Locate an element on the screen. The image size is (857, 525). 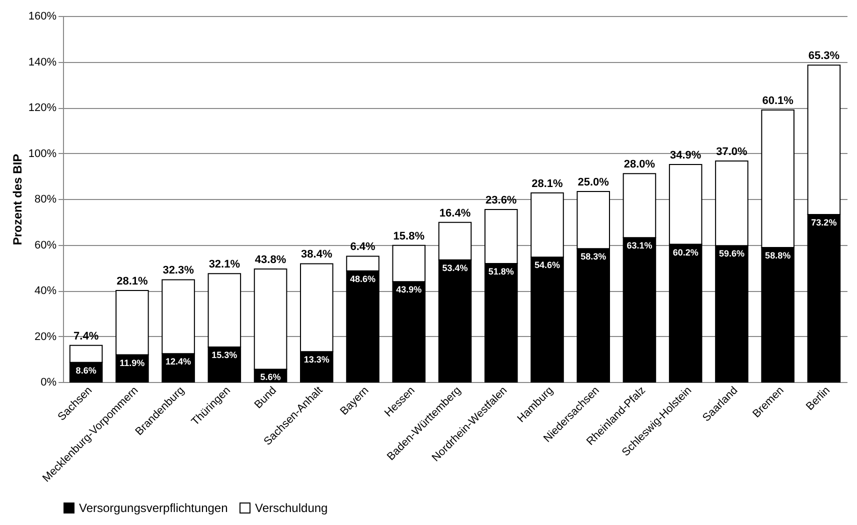
data-label: 38.4% is located at coordinates (316, 254).